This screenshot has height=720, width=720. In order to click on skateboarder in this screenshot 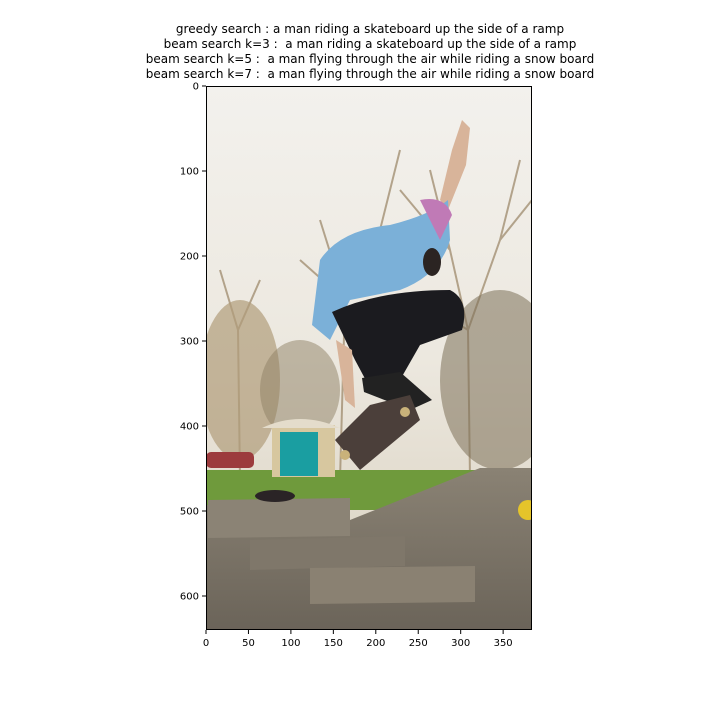, I will do `click(391, 295)`.